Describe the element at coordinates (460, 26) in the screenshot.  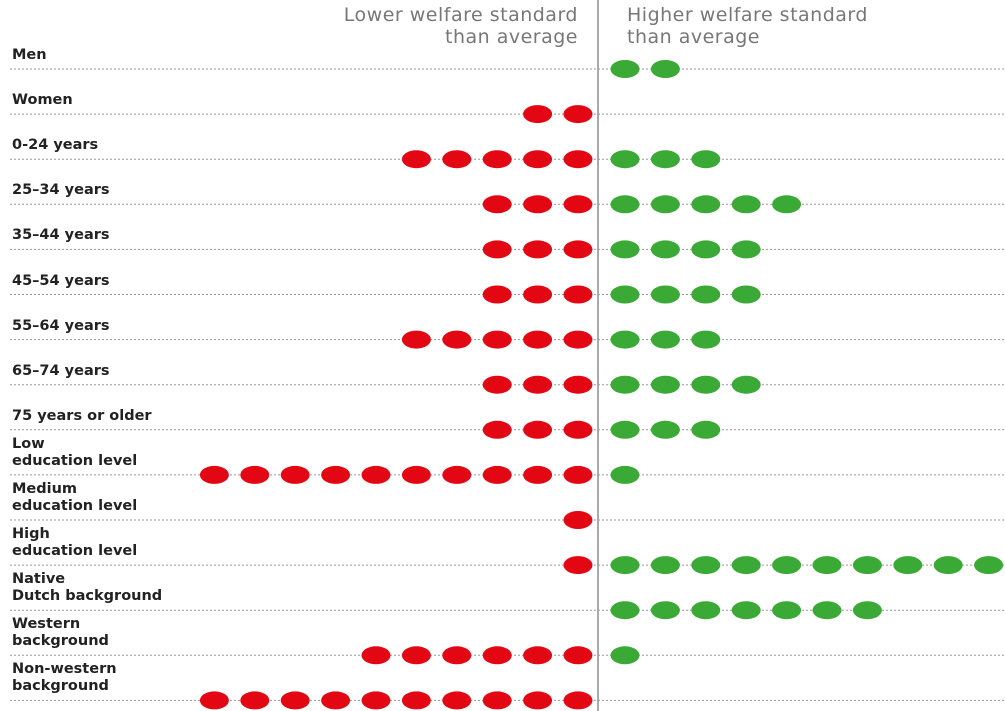
I see `lower-header: Lower welfare standard than average` at that location.